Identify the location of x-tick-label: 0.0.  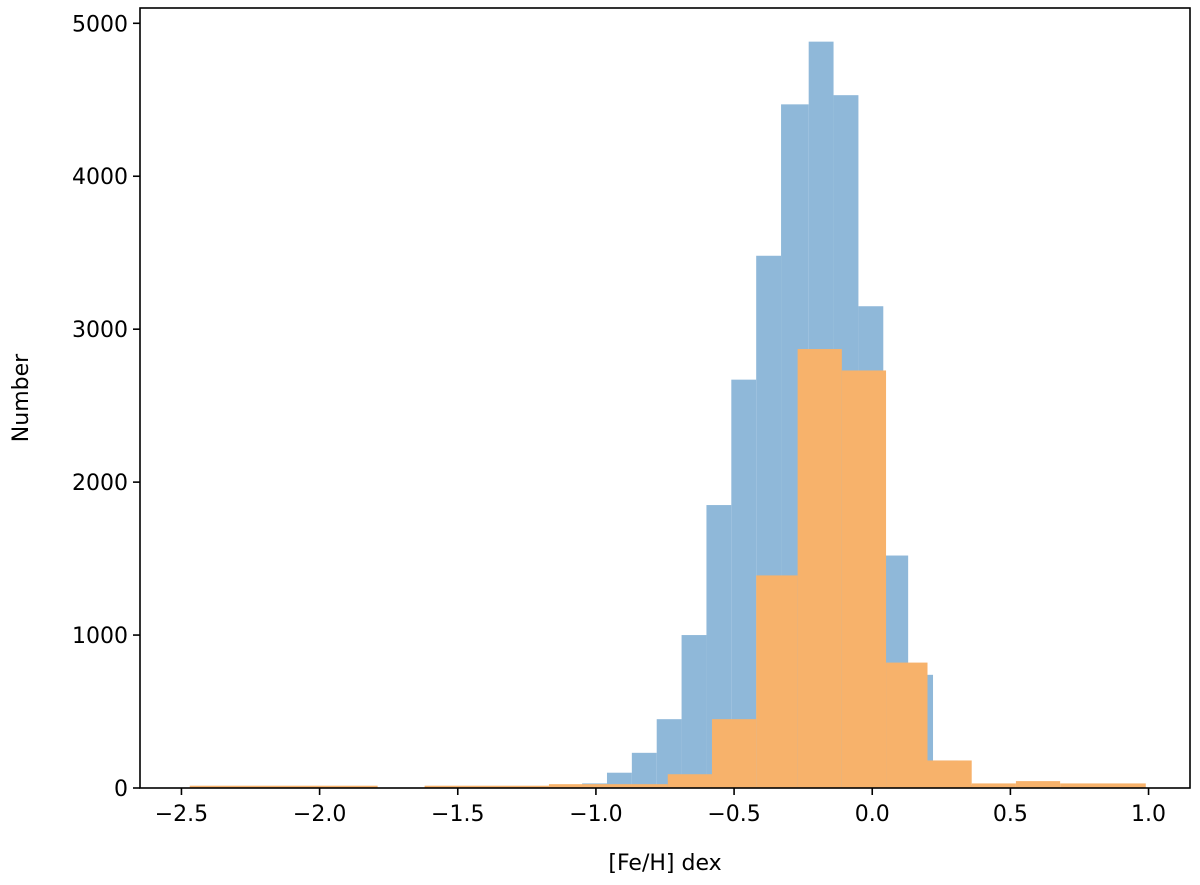
(872, 814).